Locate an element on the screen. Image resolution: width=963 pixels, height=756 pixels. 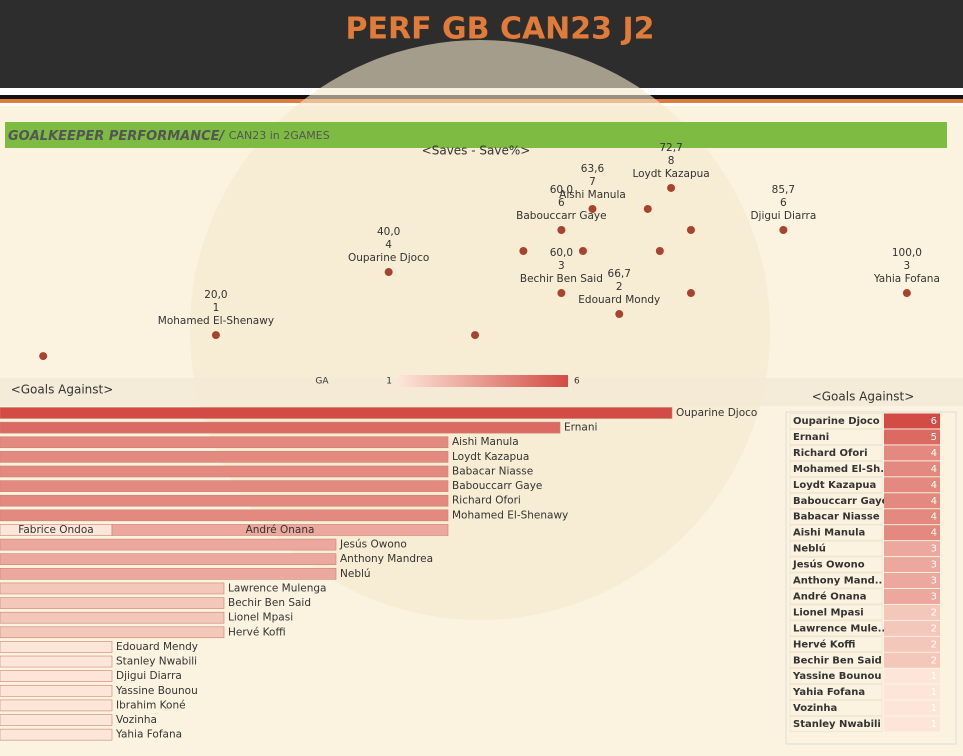
save-pct-label: 40,0 is located at coordinates (388, 232).